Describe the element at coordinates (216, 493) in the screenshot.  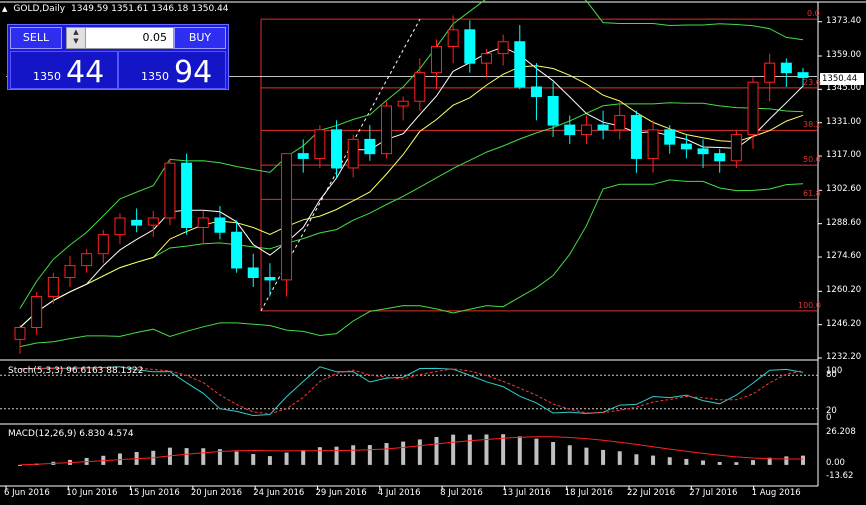
I see `time-tick-label: 20 Jun 2016` at that location.